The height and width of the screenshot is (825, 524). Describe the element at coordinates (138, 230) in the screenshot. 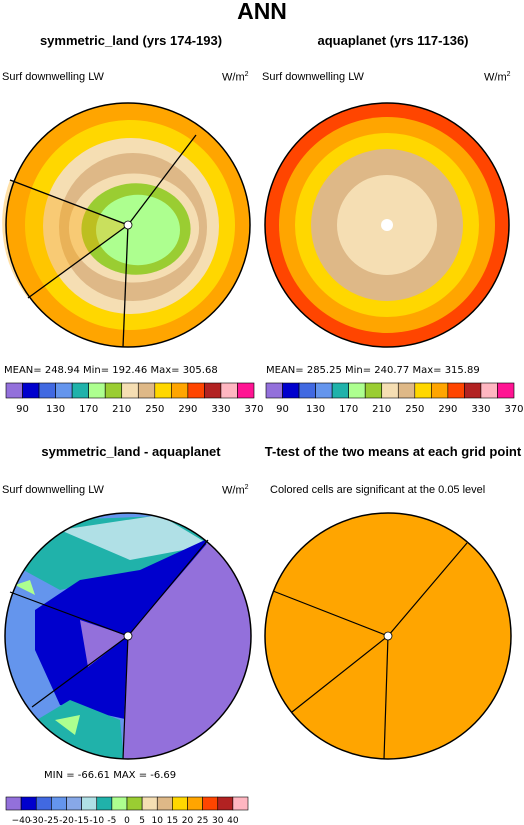

I see `panel1-band` at that location.